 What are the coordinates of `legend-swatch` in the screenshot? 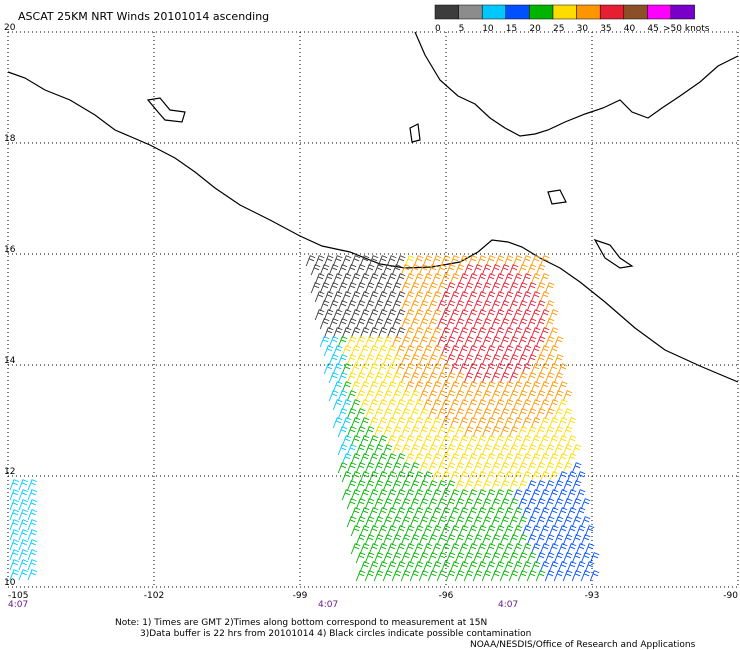 It's located at (612, 12).